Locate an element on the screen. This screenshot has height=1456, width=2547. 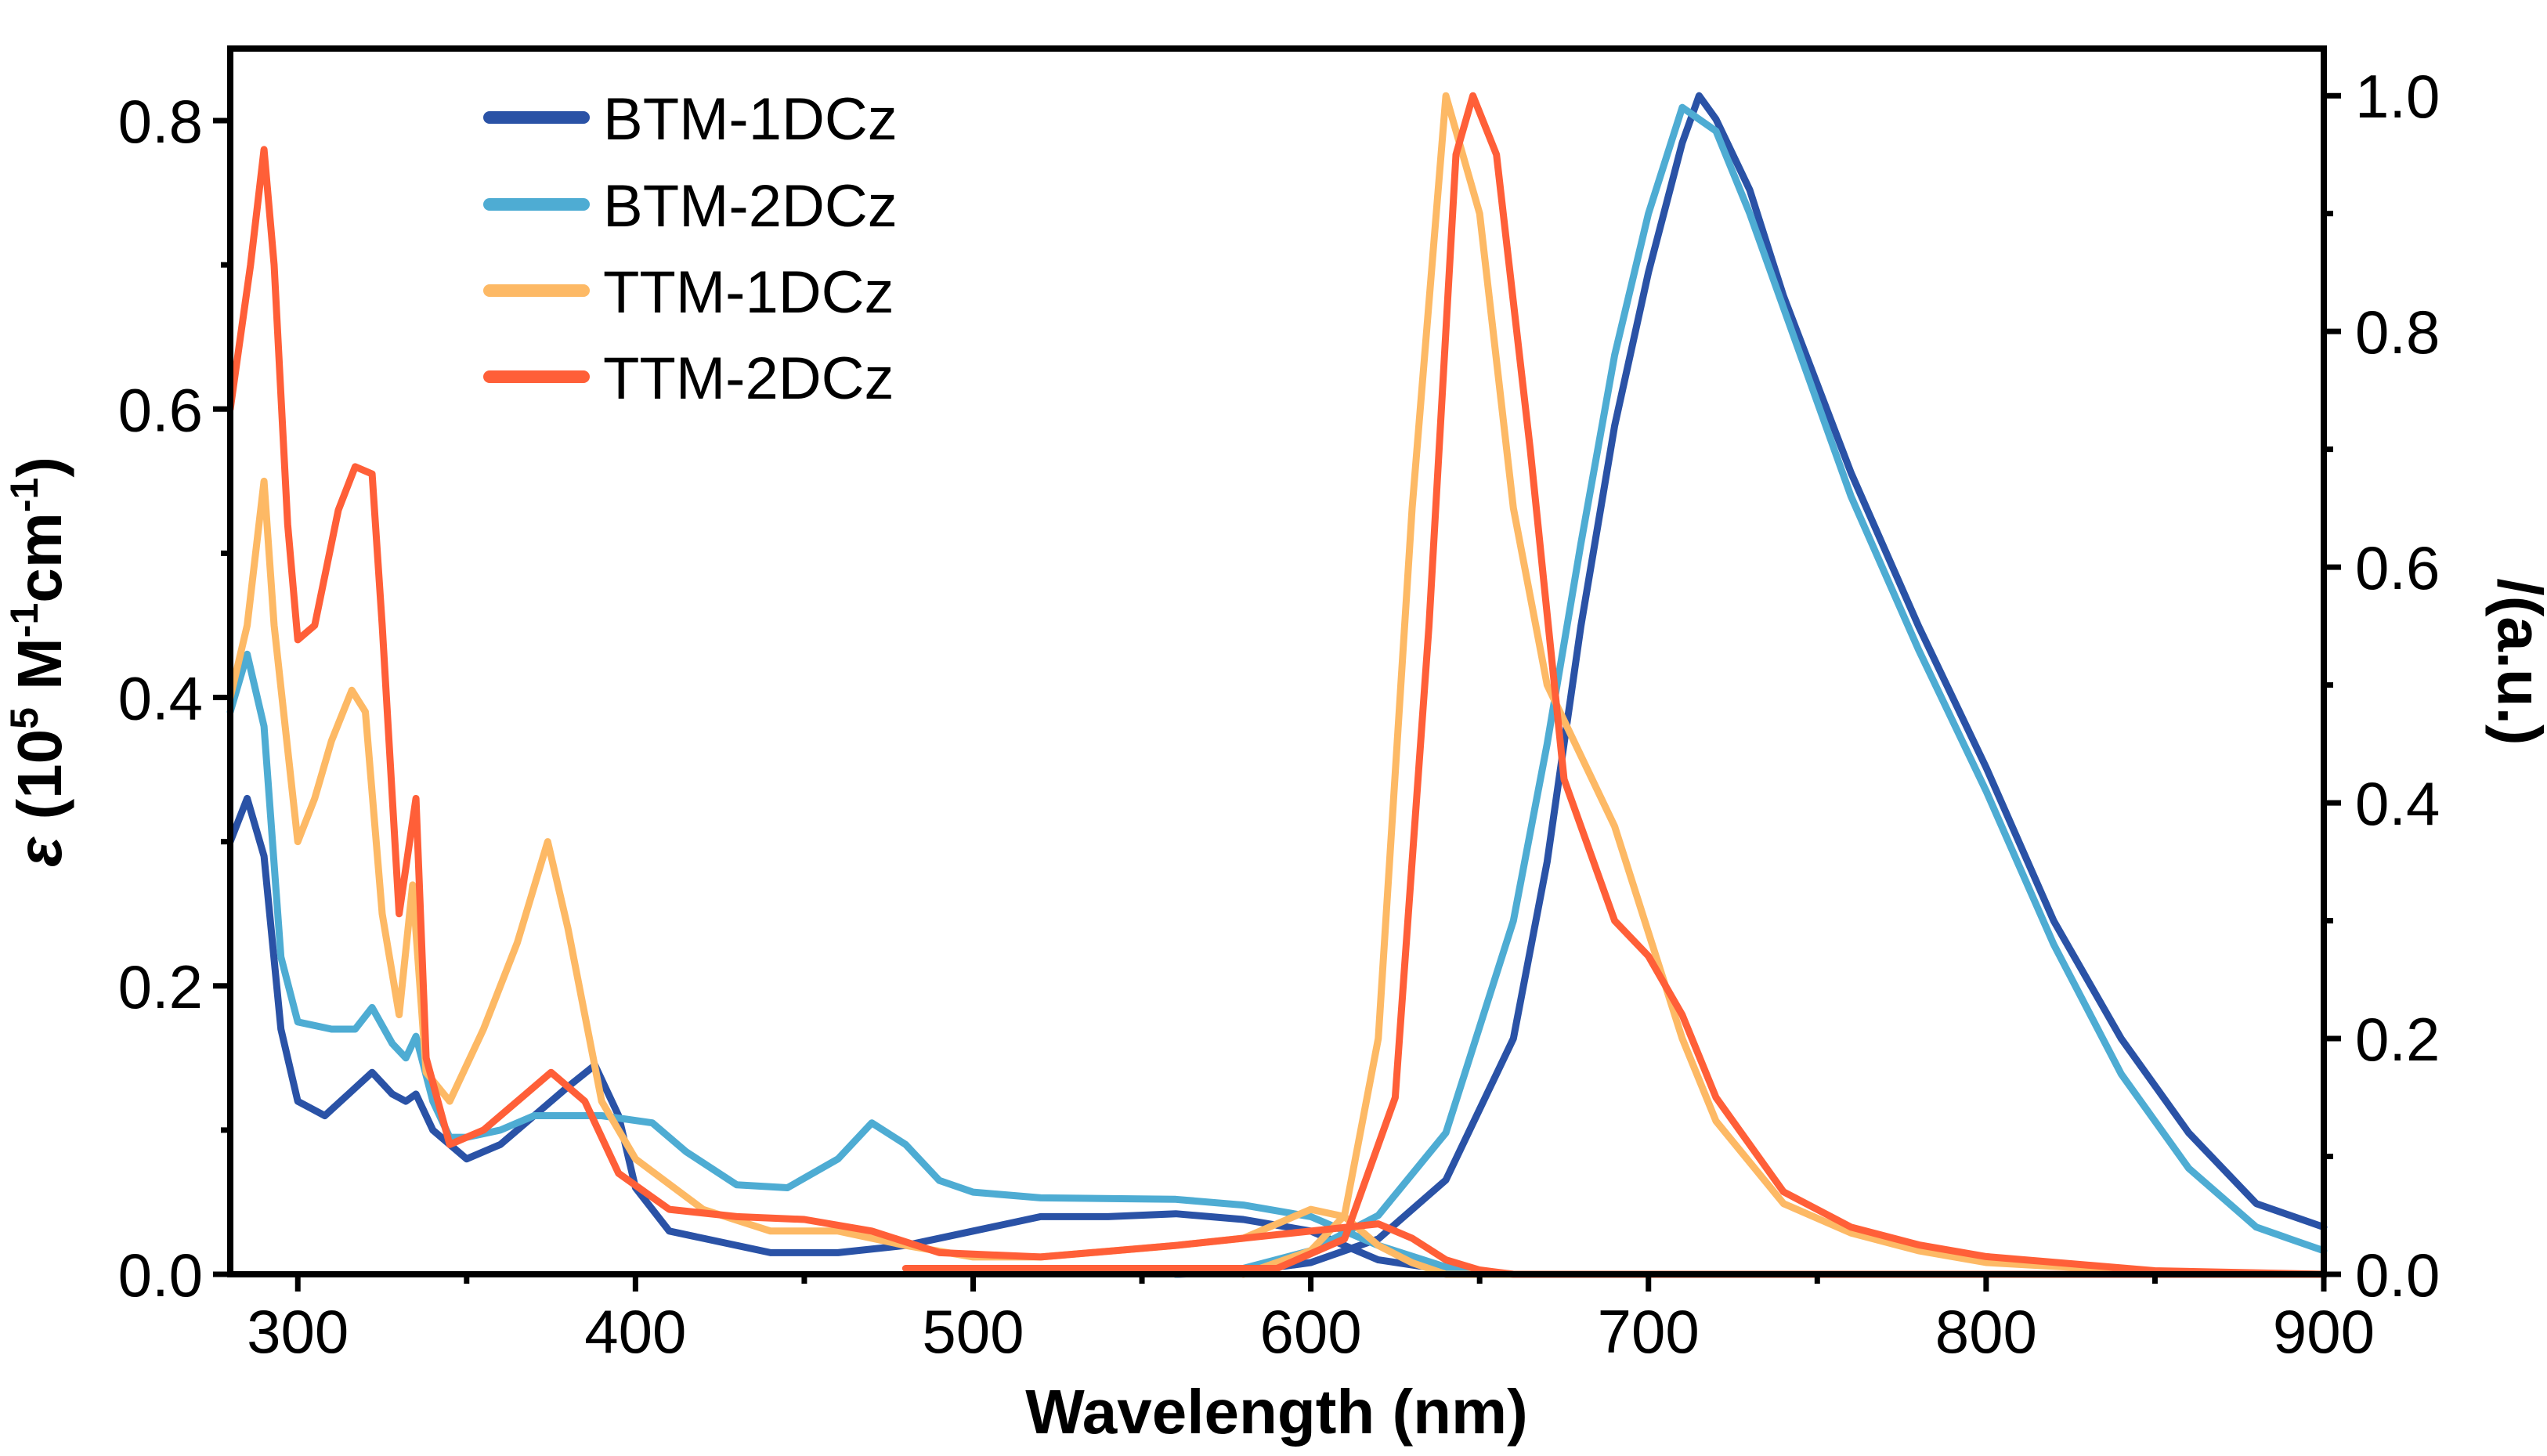
y-left-tick-label: 0.0 is located at coordinates (160, 1275).